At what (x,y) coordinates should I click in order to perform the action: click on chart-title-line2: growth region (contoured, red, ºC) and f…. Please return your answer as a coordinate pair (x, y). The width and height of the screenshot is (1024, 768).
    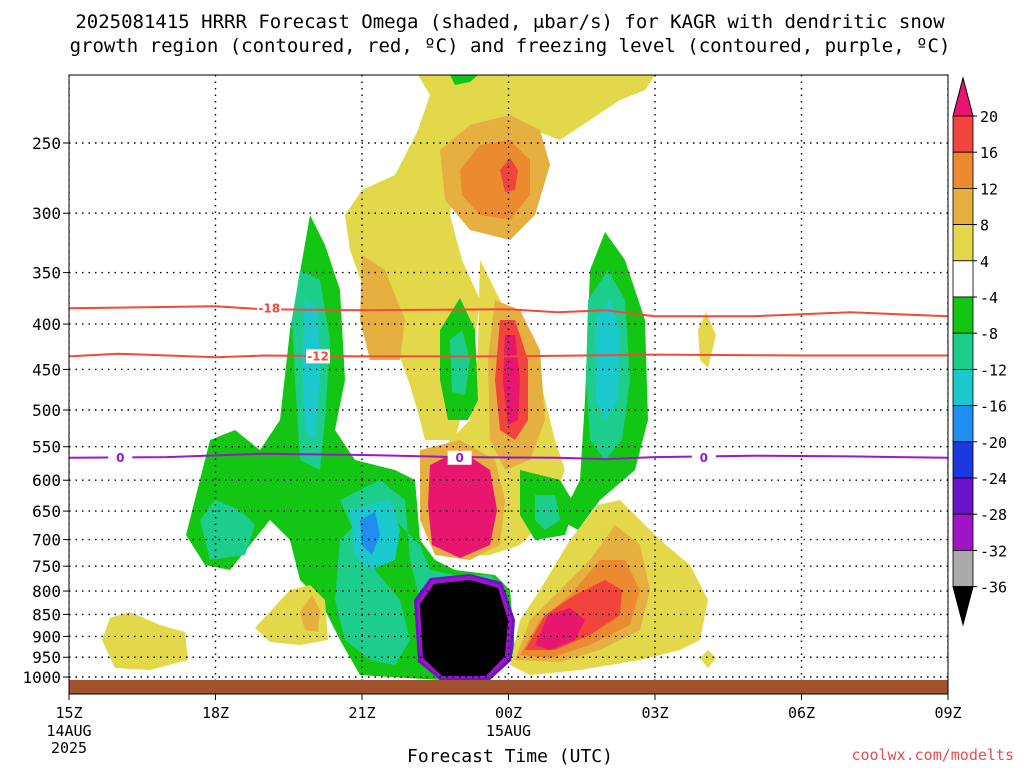
    Looking at the image, I should click on (510, 46).